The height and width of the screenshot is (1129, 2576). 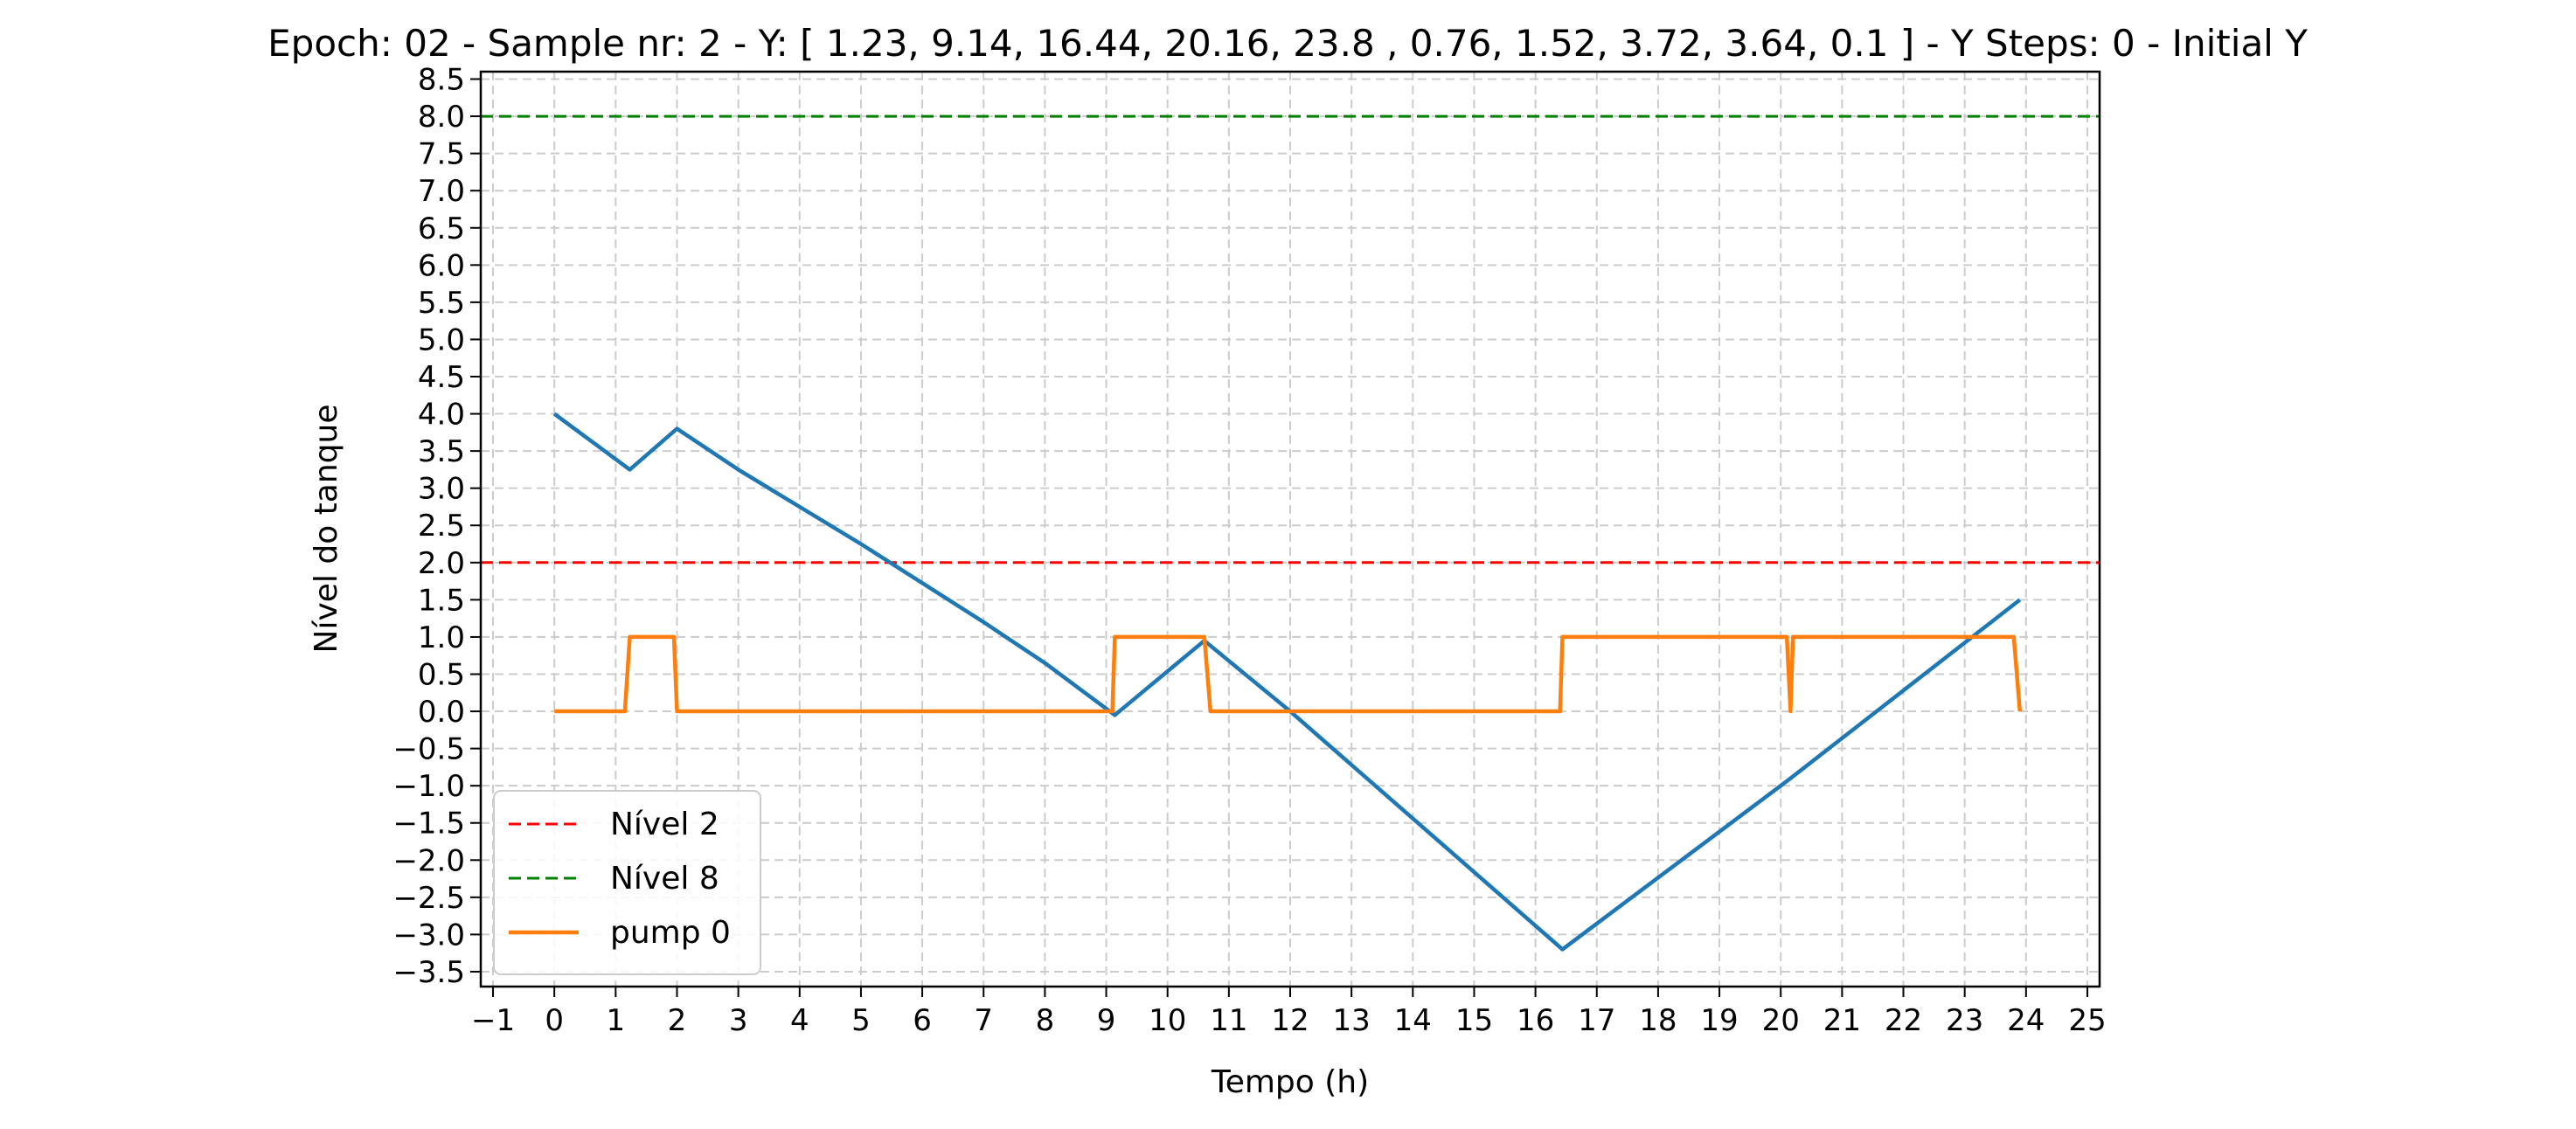 I want to click on y-tick-label: 8.5, so click(x=442, y=80).